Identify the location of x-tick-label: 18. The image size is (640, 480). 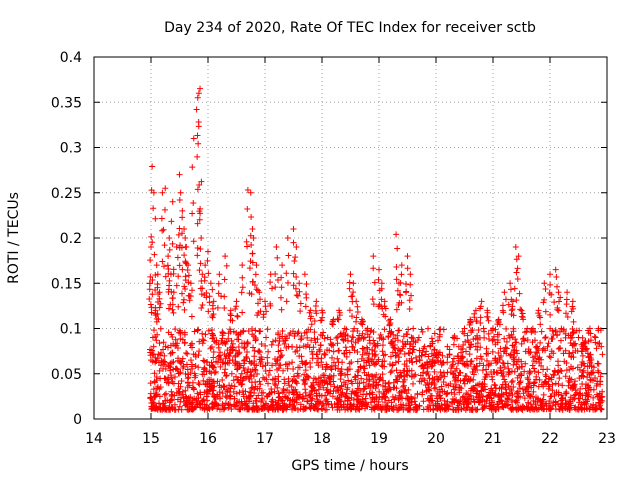
(322, 439).